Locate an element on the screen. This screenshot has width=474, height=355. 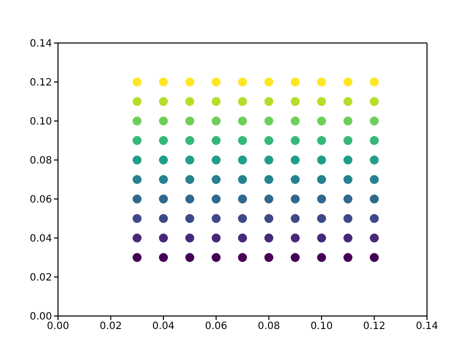
y-tick-label: 0.10 is located at coordinates (41, 122).